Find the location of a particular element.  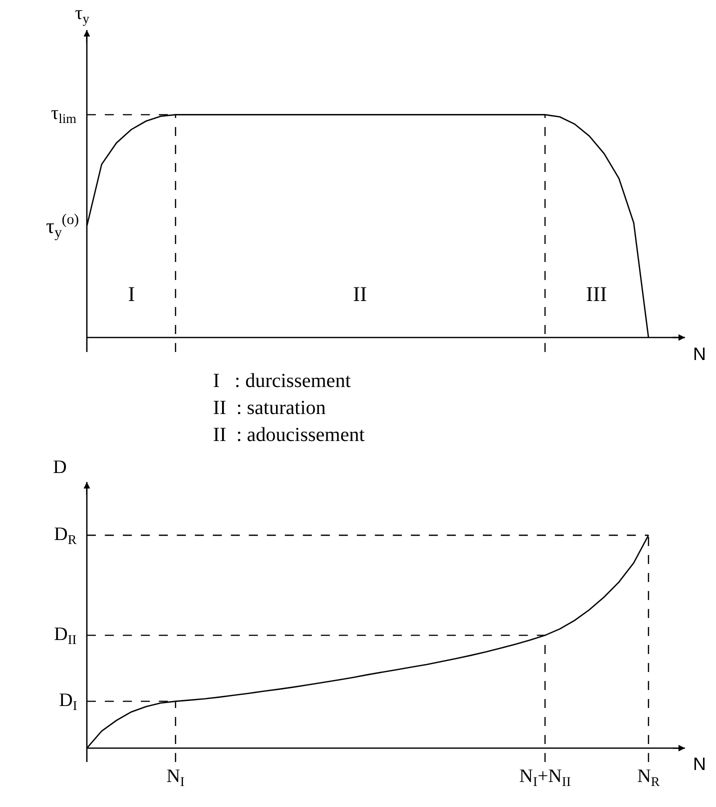

ref-line-label: τ$_{lim}$ is located at coordinates (64, 114).